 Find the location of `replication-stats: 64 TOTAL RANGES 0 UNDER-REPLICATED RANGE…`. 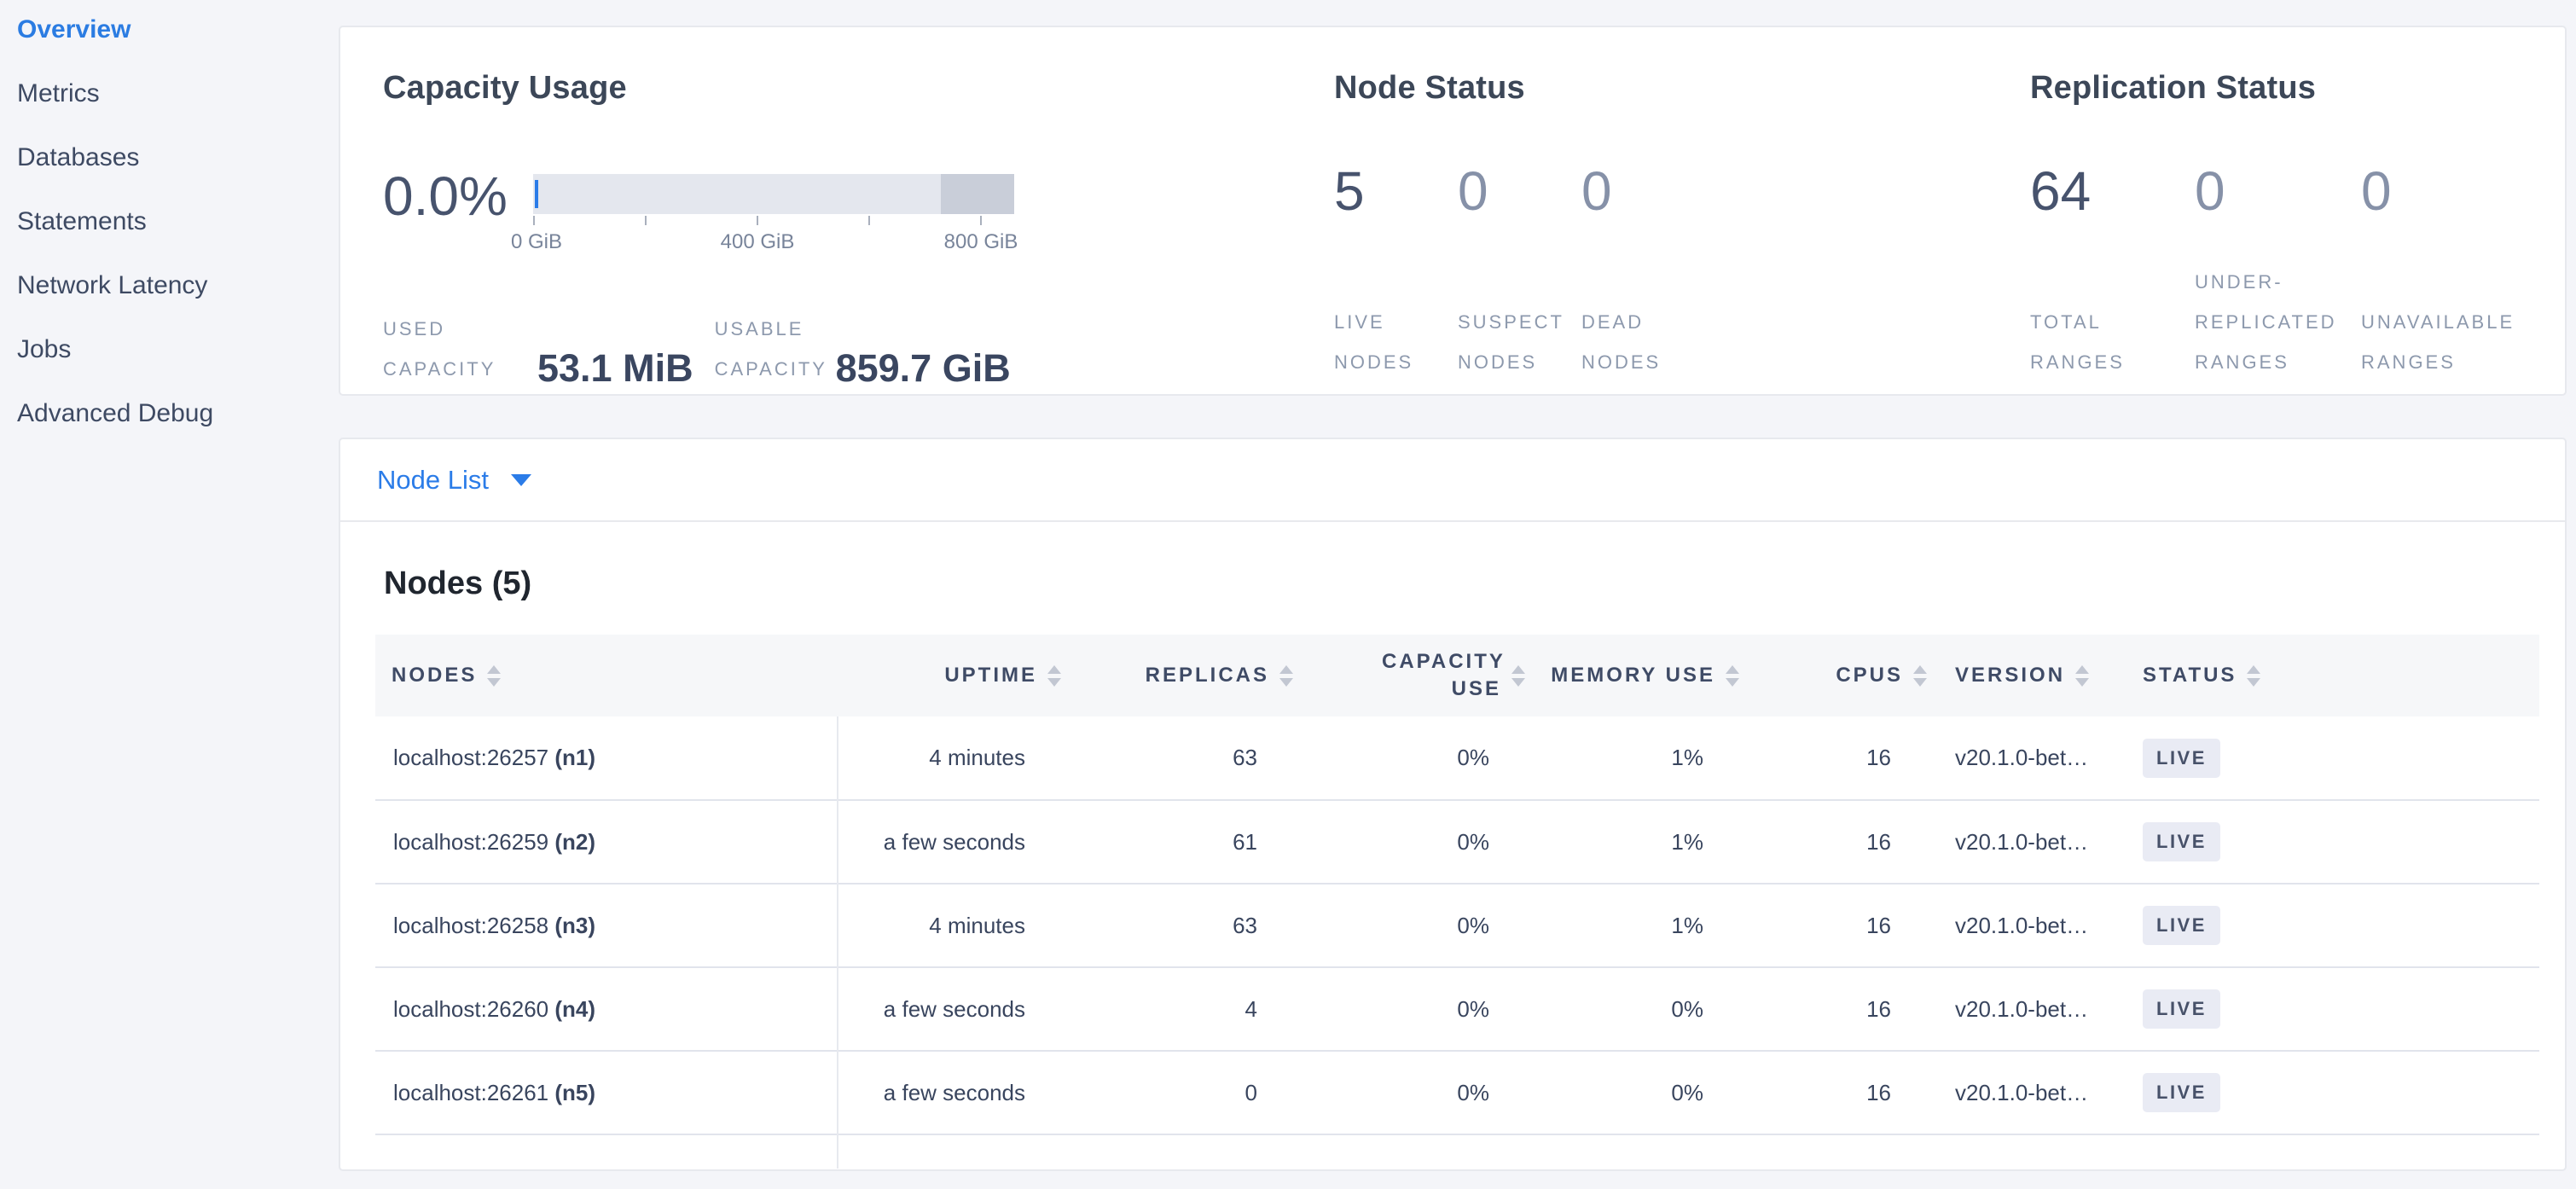

replication-stats: 64 TOTAL RANGES 0 UNDER-REPLICATED RANGE… is located at coordinates (2298, 273).